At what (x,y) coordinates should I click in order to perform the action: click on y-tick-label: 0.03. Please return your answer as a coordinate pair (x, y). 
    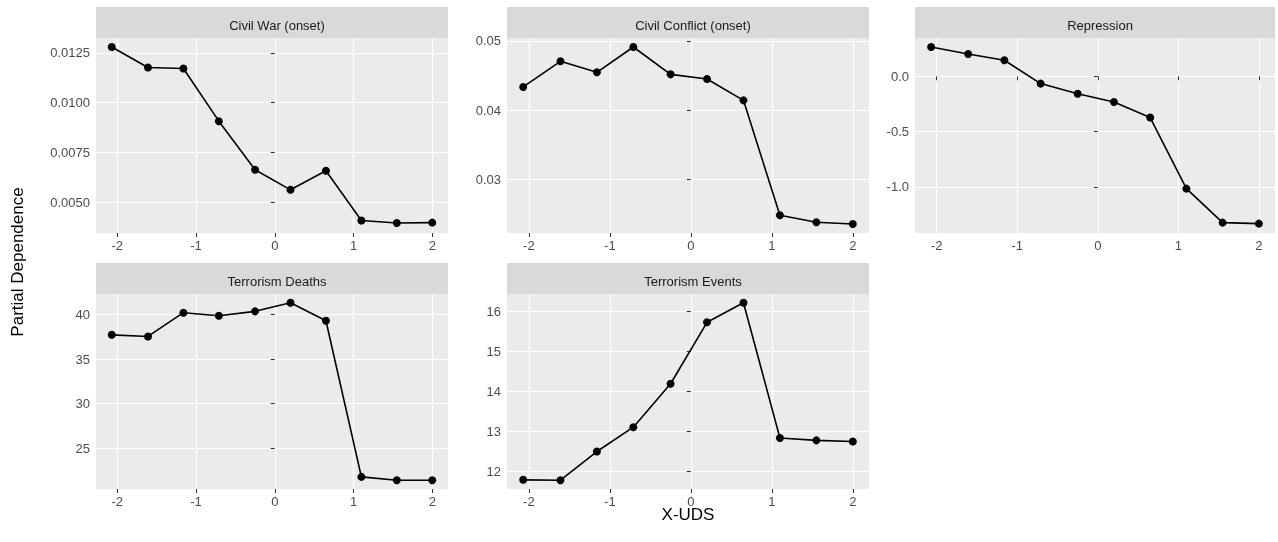
    Looking at the image, I should click on (488, 180).